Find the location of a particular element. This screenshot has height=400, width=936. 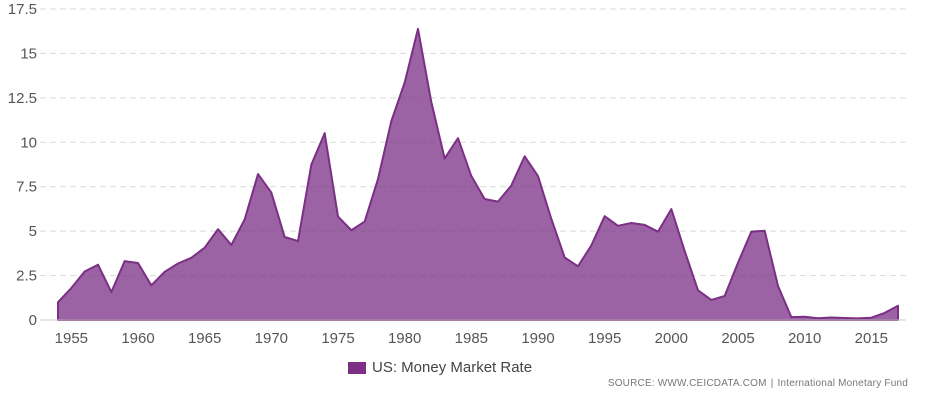

y-tick-label: 2.5 is located at coordinates (26, 276).